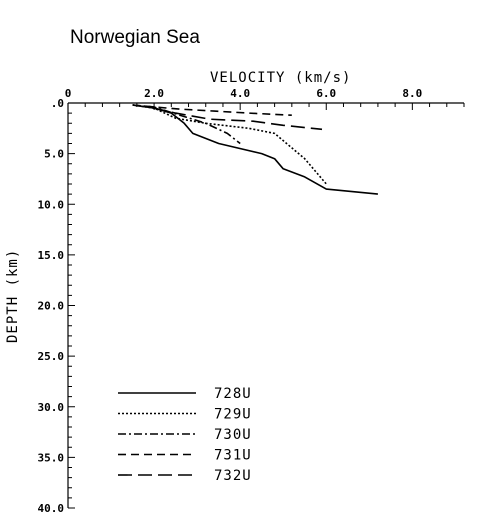 The width and height of the screenshot is (487, 512). Describe the element at coordinates (57, 103) in the screenshot. I see `y-tick-label: .0` at that location.